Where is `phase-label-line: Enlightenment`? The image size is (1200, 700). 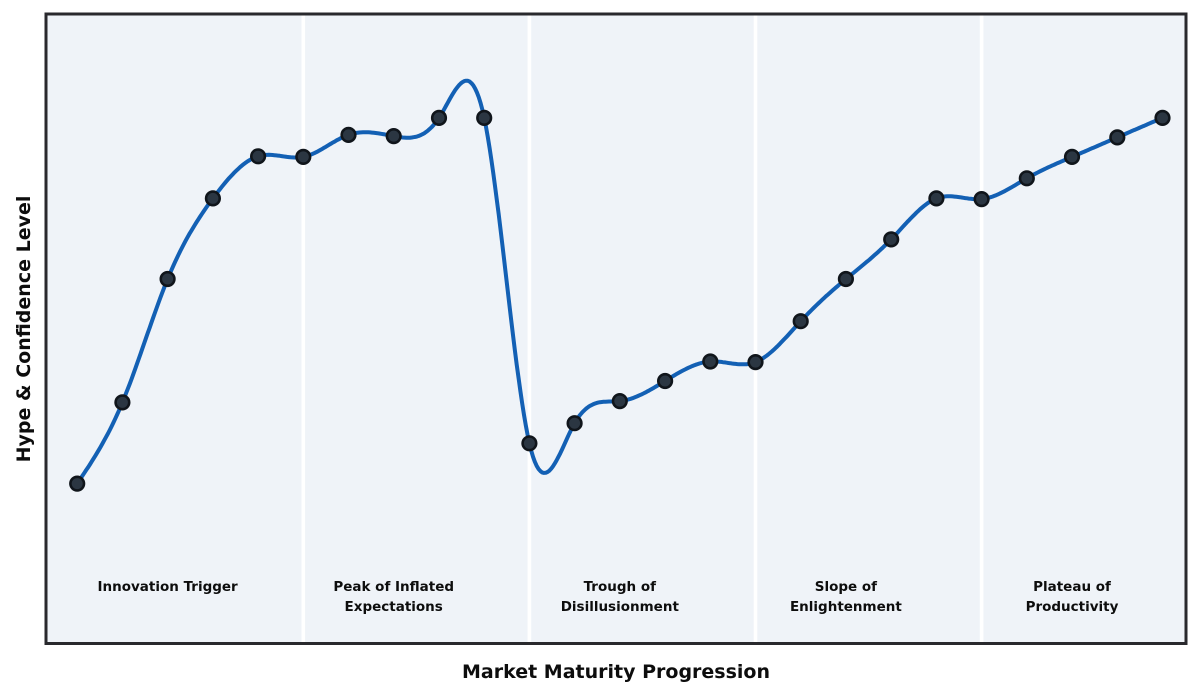
phase-label-line: Enlightenment is located at coordinates (845, 606).